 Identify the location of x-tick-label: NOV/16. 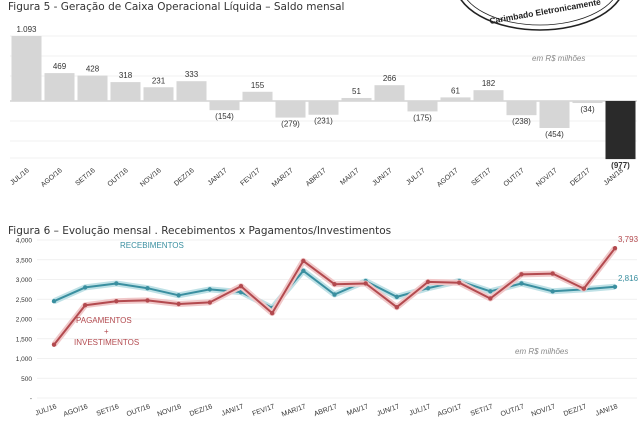
(170, 410).